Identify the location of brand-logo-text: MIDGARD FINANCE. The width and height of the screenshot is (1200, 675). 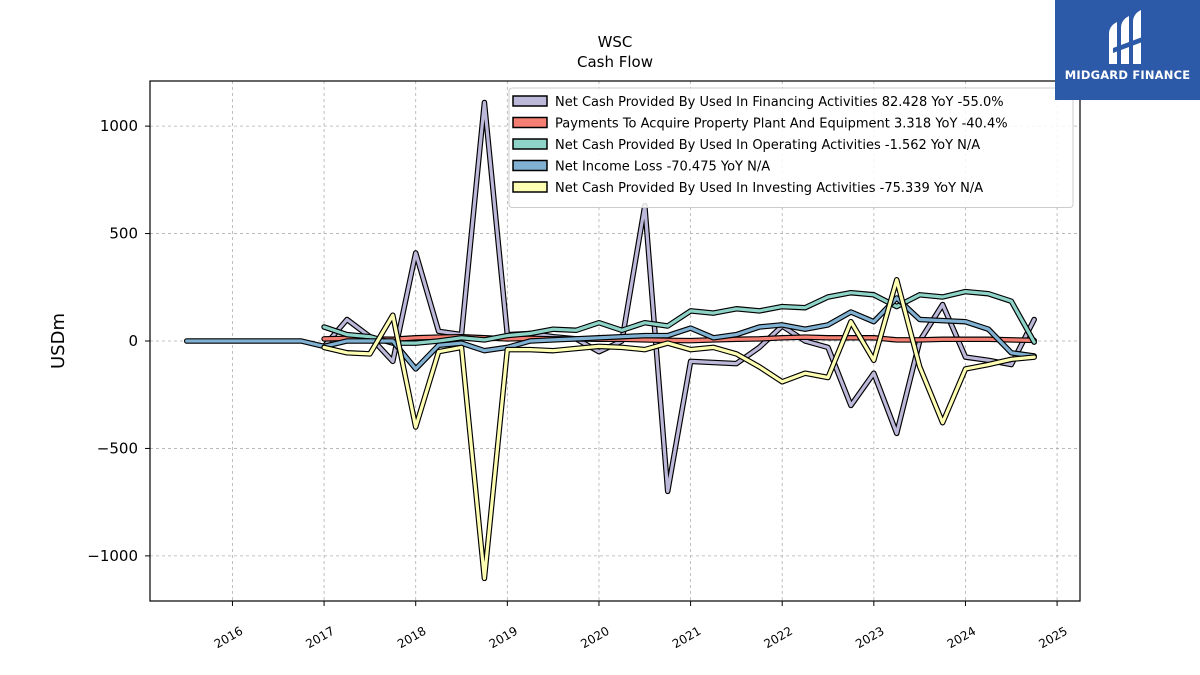
(1127, 75).